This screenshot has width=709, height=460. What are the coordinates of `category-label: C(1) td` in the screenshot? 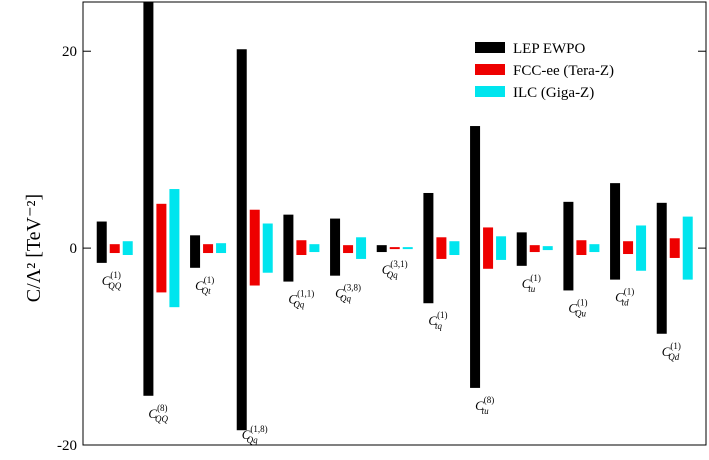 It's located at (624, 297).